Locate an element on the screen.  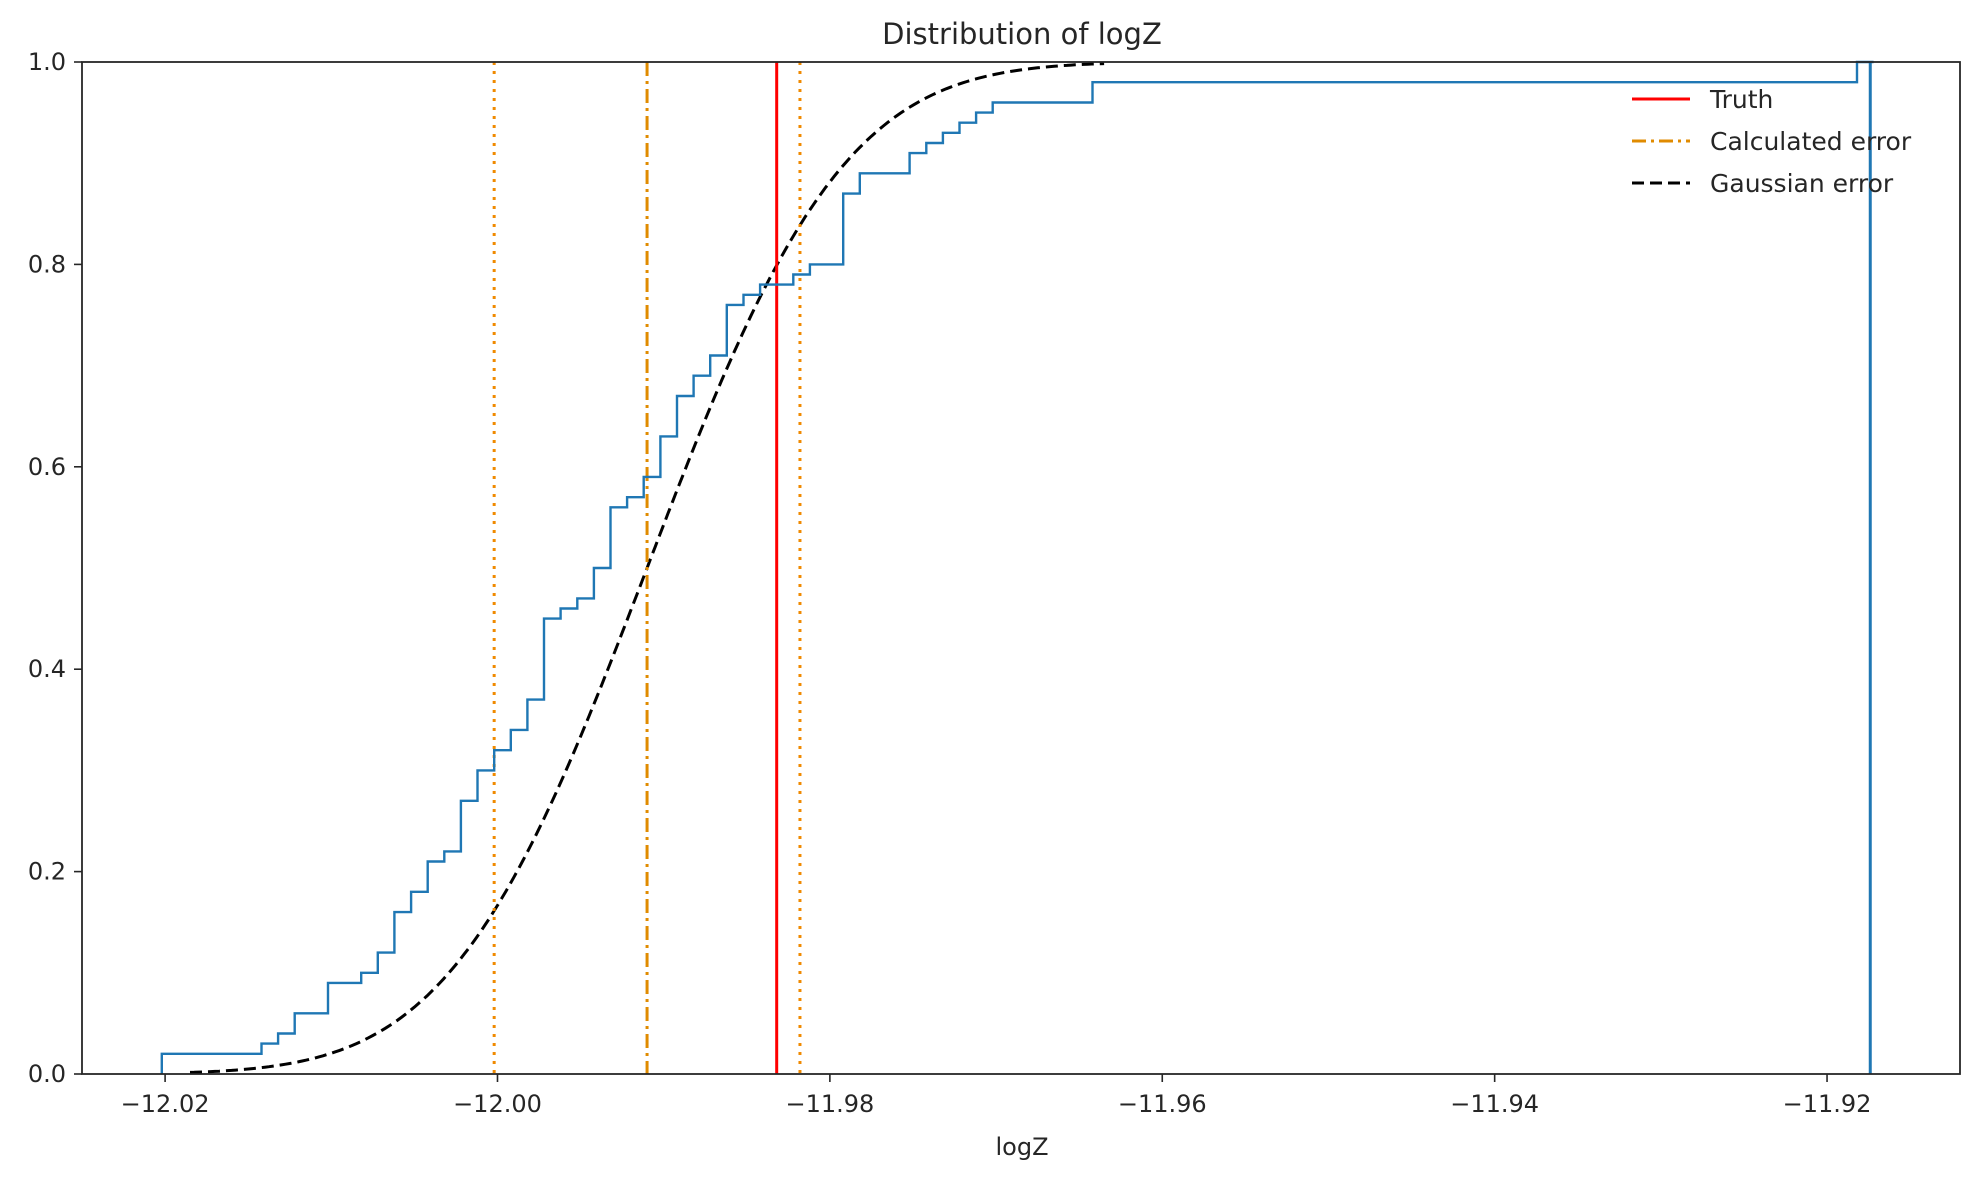
x-tick-label: −11.96 is located at coordinates (1162, 1104).